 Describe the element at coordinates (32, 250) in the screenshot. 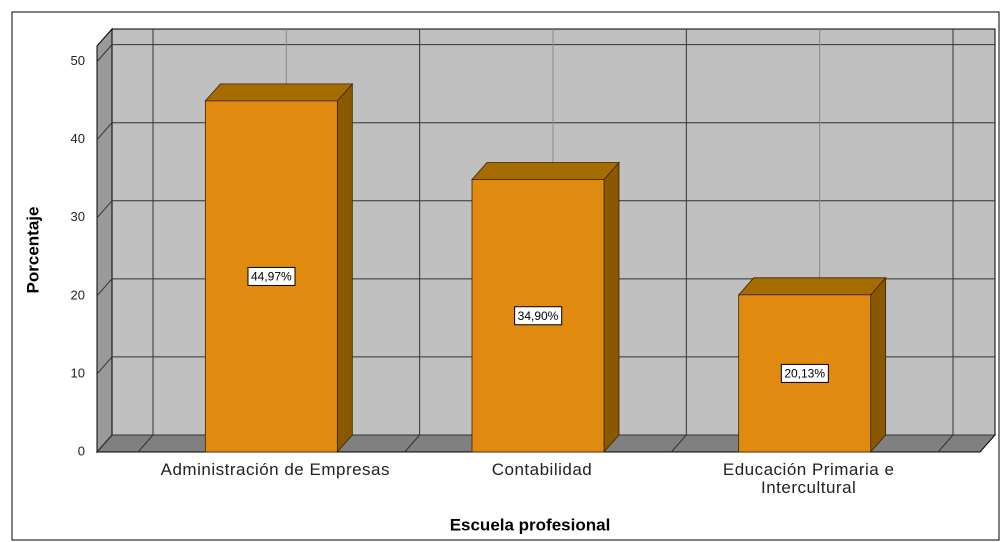

I see `y-axis-title: Porcentaje` at that location.